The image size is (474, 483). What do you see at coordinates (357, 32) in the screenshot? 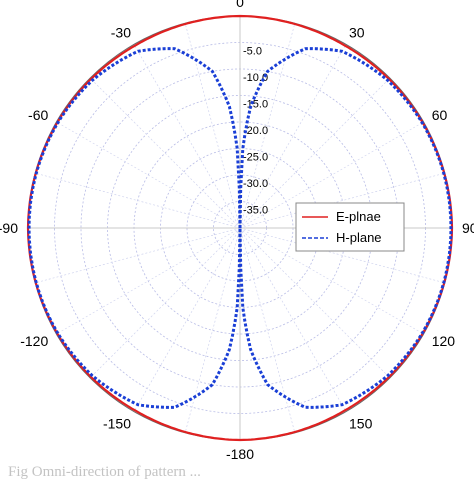
I see `angle-tick-label: 30` at bounding box center [357, 32].